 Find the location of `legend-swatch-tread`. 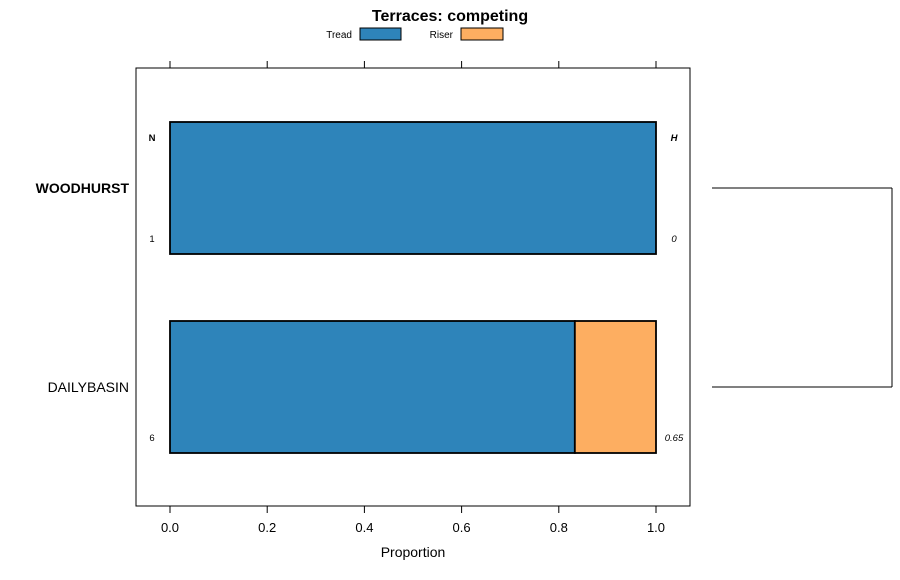

legend-swatch-tread is located at coordinates (380, 34).